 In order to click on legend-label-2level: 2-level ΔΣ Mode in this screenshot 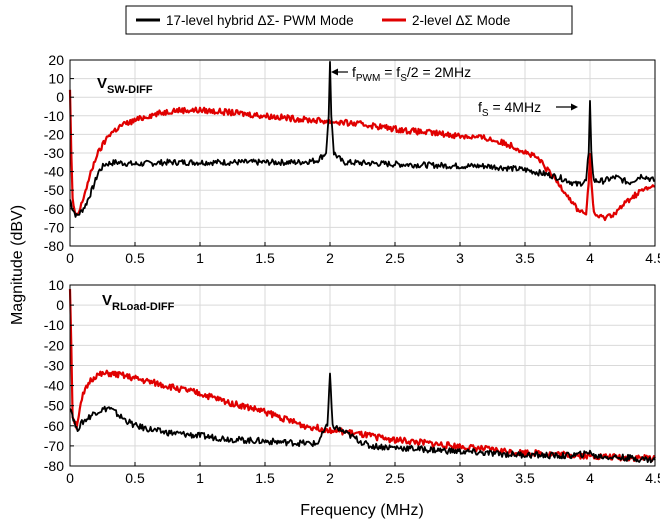, I will do `click(461, 20)`.